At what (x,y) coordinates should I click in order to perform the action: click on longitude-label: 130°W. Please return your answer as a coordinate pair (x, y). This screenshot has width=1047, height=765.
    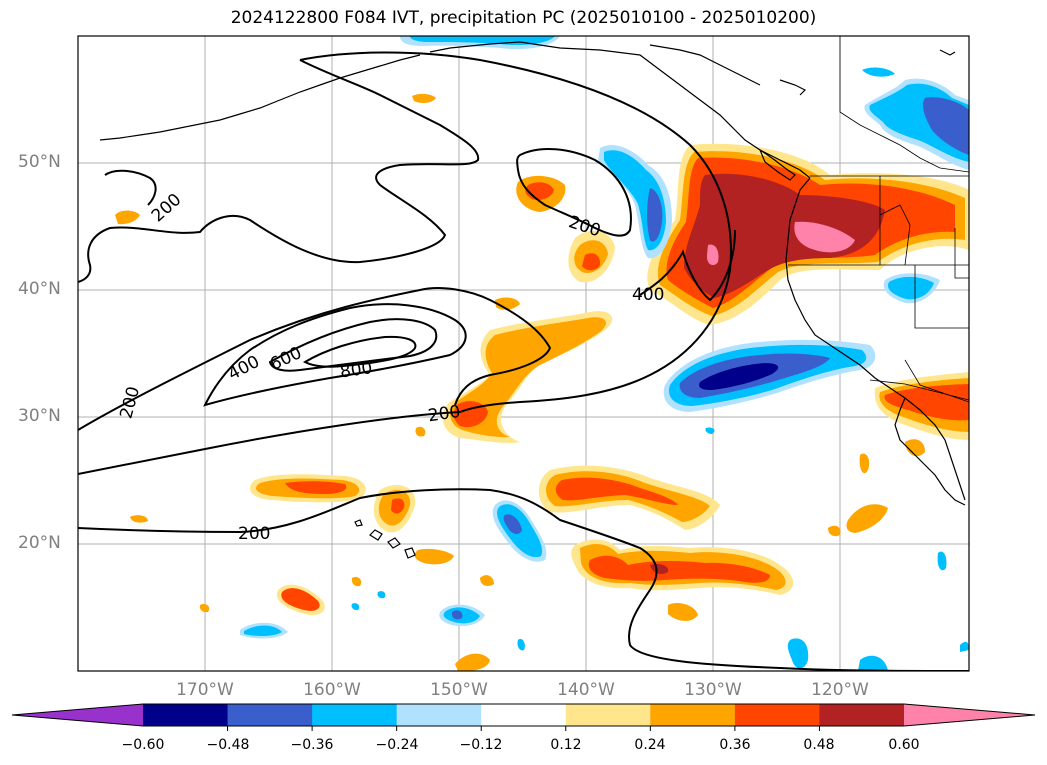
    Looking at the image, I should click on (713, 690).